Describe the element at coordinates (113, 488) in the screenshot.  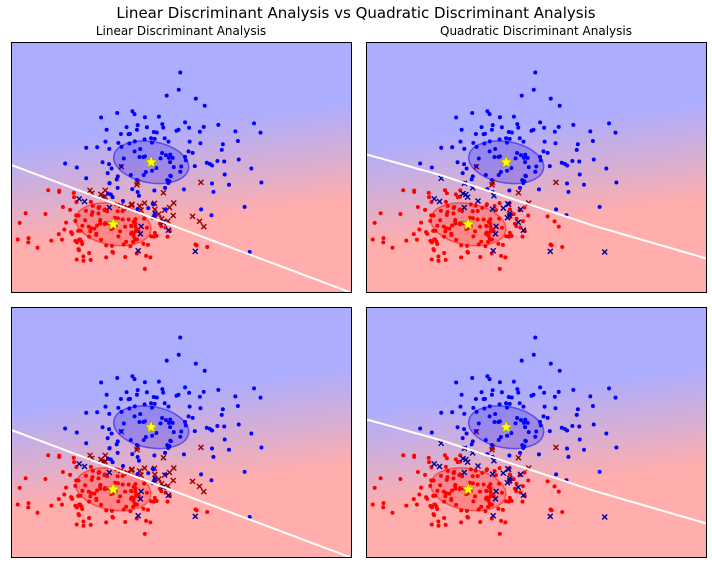
I see `class0-mean-star` at that location.